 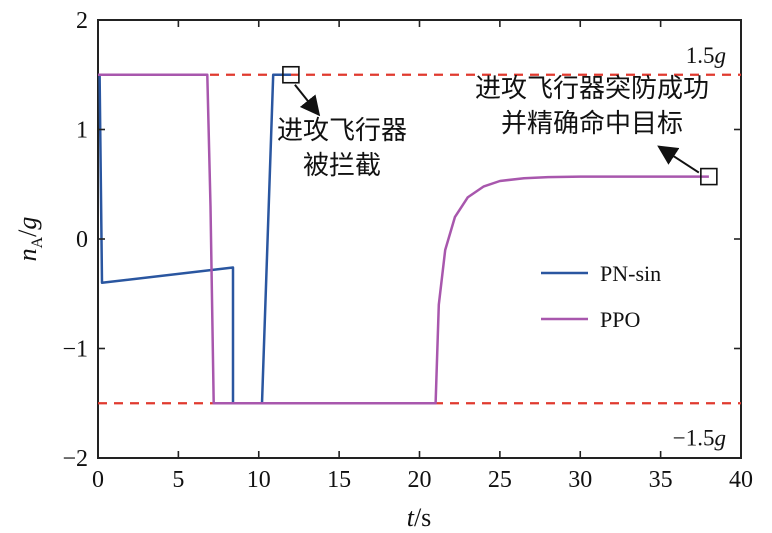 What do you see at coordinates (75, 350) in the screenshot?
I see `y-tick-label: −1` at bounding box center [75, 350].